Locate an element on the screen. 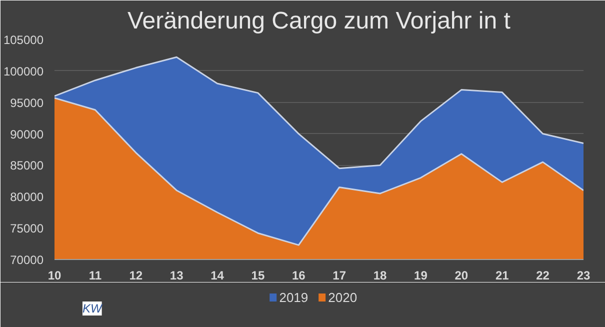  x-tick-label: 16 is located at coordinates (299, 275).